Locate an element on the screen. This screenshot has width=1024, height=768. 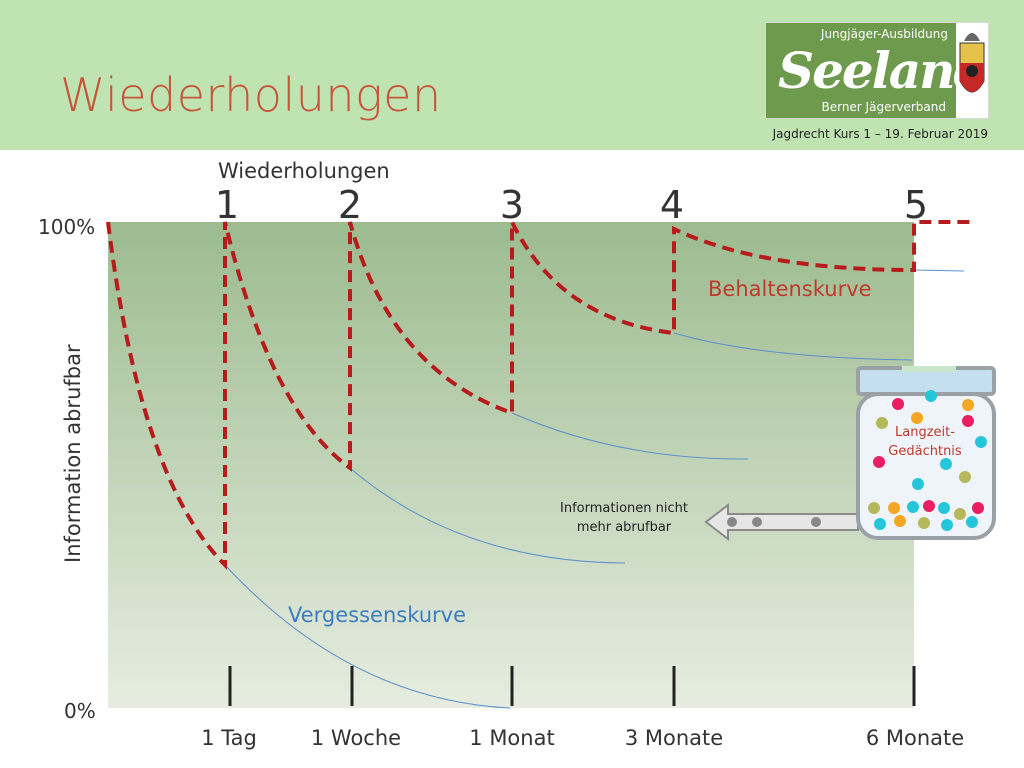
time-ticks is located at coordinates (572, 686).